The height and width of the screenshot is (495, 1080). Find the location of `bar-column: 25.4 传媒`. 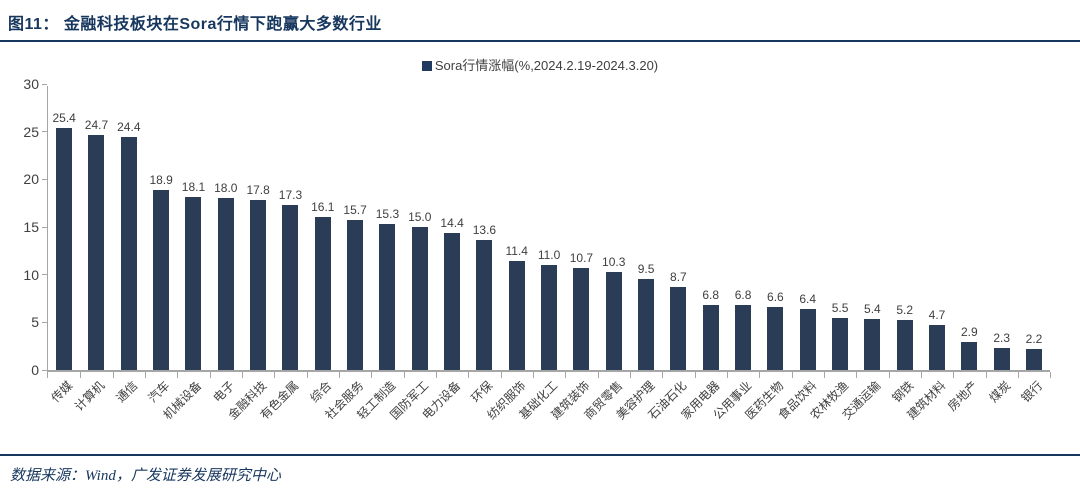

bar-column: 25.4 传媒 is located at coordinates (65, 245).